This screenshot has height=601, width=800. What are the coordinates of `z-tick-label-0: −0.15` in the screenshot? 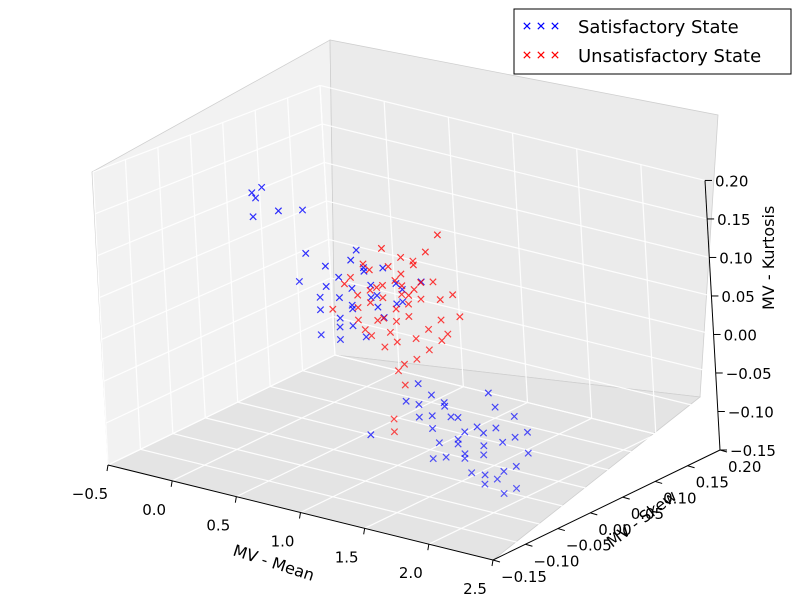 It's located at (753, 451).